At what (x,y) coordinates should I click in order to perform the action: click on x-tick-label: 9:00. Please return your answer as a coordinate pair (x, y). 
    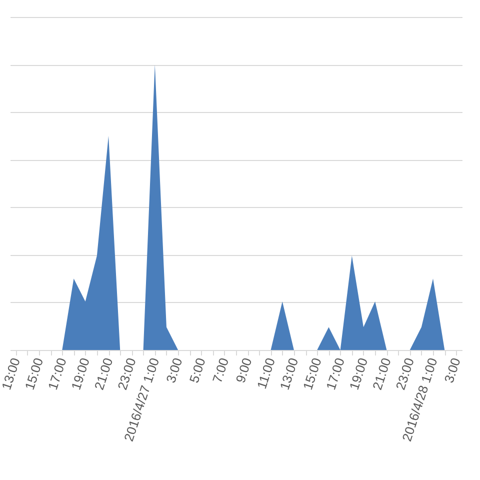
    Looking at the image, I should click on (243, 370).